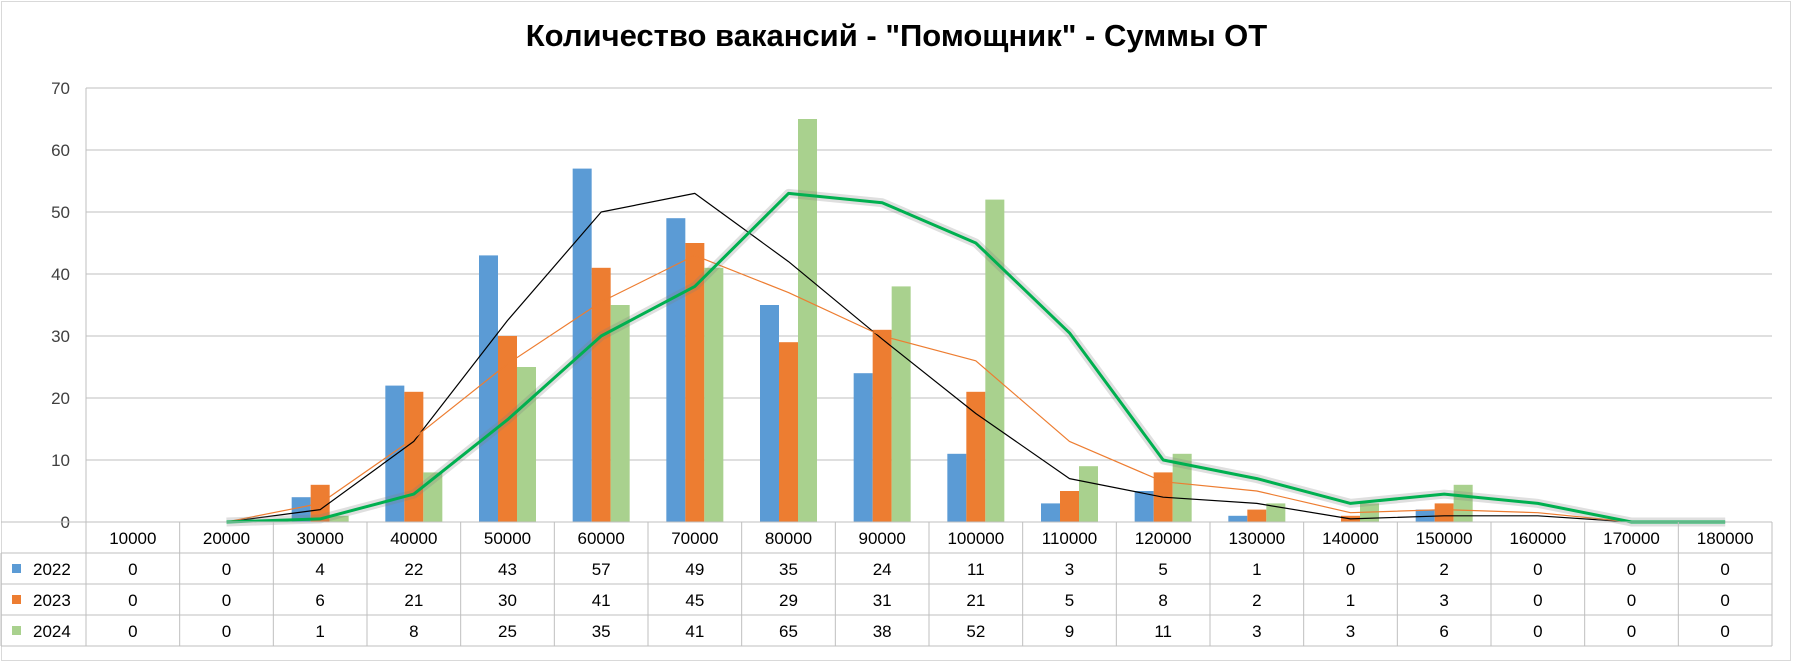 This screenshot has height=663, width=1793. Describe the element at coordinates (226, 569) in the screenshot. I see `data-label-2022-20000: 0` at that location.